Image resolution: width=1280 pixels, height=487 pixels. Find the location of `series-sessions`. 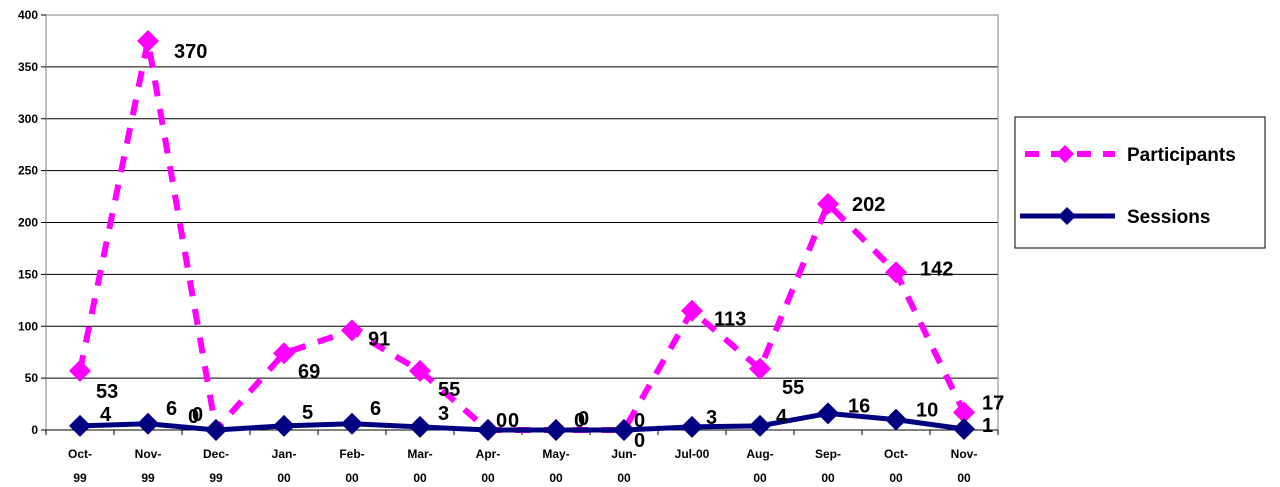

series-sessions is located at coordinates (522, 421).